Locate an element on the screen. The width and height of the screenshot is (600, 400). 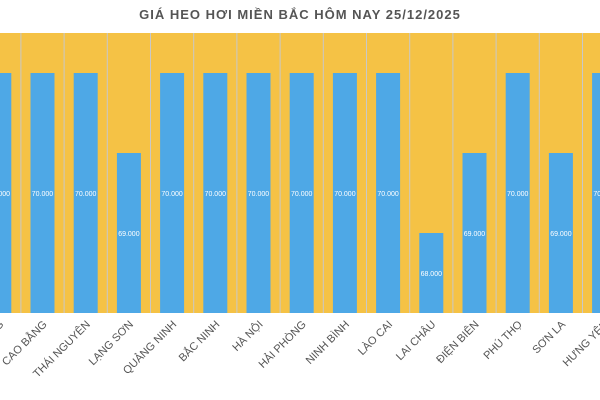
data-label: 68.000 is located at coordinates (432, 274).